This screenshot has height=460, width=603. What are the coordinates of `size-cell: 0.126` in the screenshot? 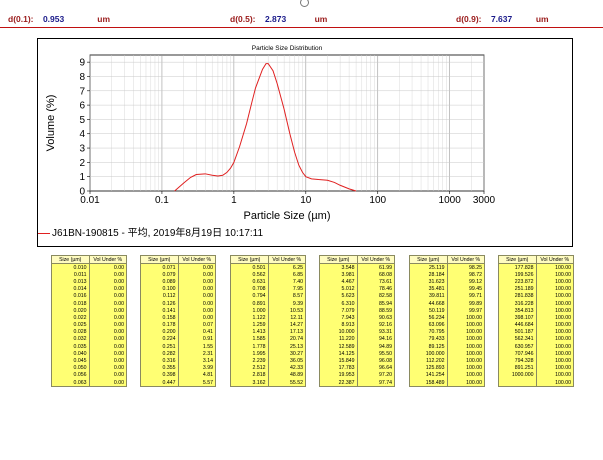 It's located at (159, 303).